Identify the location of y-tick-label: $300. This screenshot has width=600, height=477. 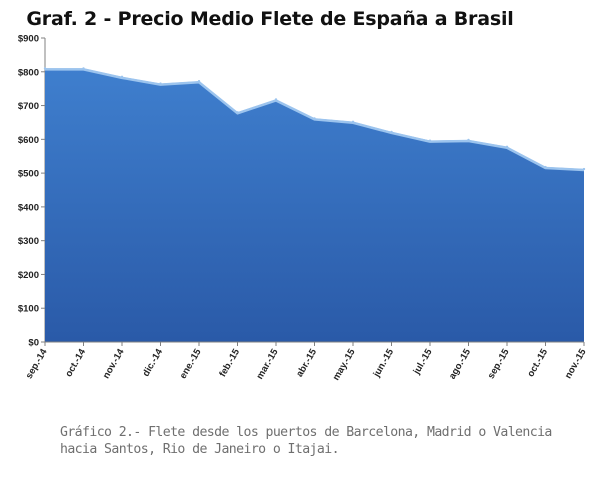
(28, 241).